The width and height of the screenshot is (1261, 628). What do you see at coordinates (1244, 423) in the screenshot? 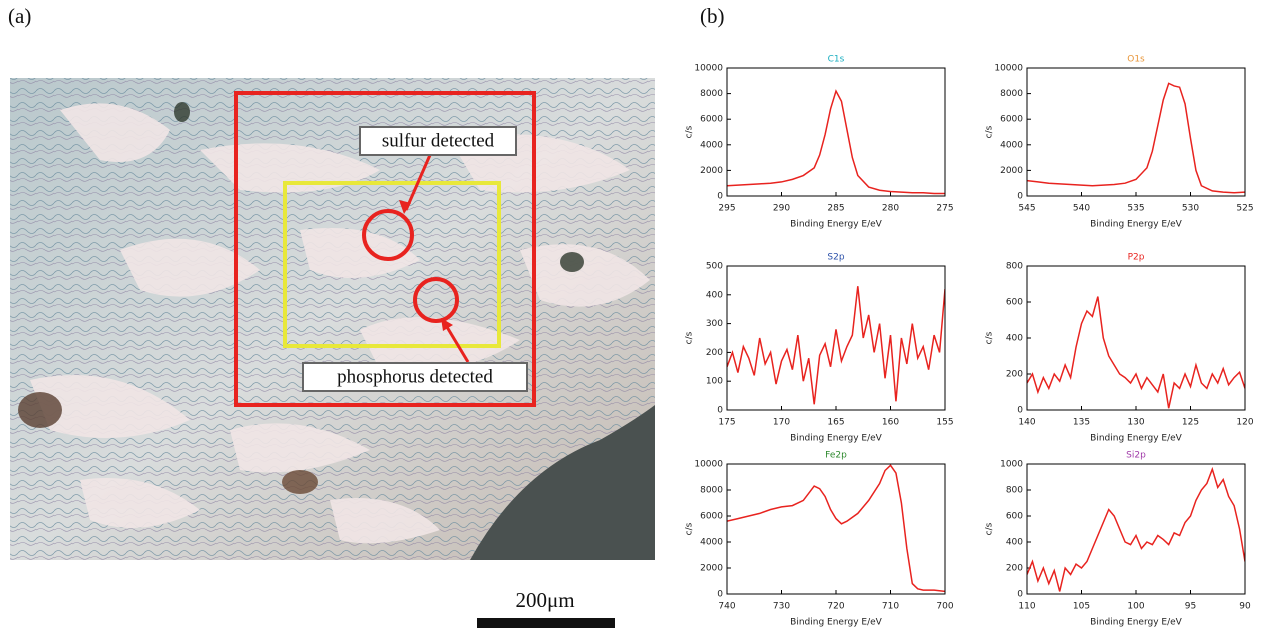
I see `x-tick-label: 120` at bounding box center [1244, 423].